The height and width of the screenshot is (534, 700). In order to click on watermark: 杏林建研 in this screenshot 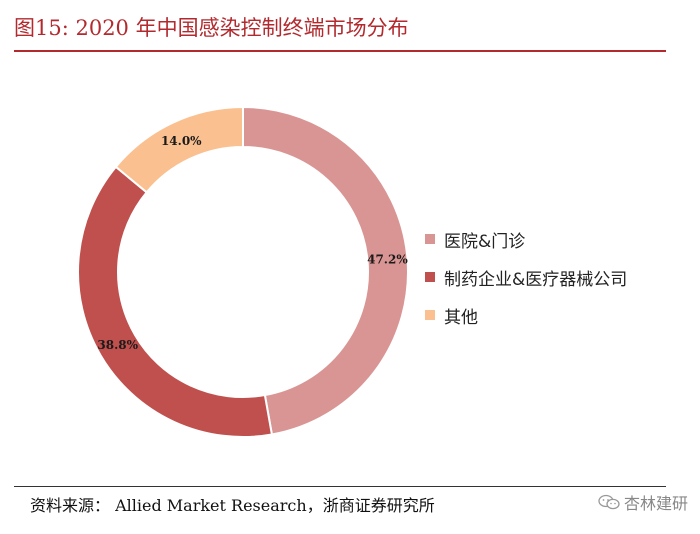, I will do `click(643, 502)`.